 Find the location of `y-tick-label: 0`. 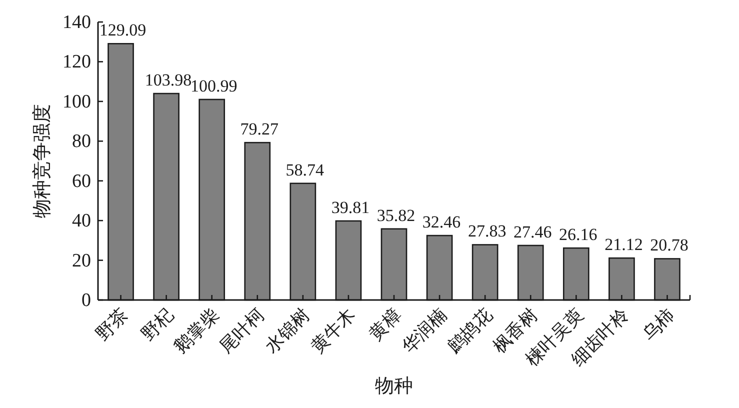

y-tick-label: 0 is located at coordinates (86, 300).